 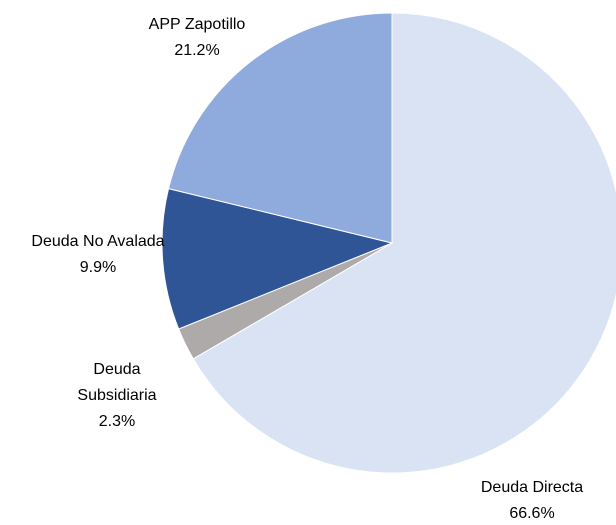 I want to click on slice-label: Deuda Subsidiaria 2.3%, so click(x=117, y=396).